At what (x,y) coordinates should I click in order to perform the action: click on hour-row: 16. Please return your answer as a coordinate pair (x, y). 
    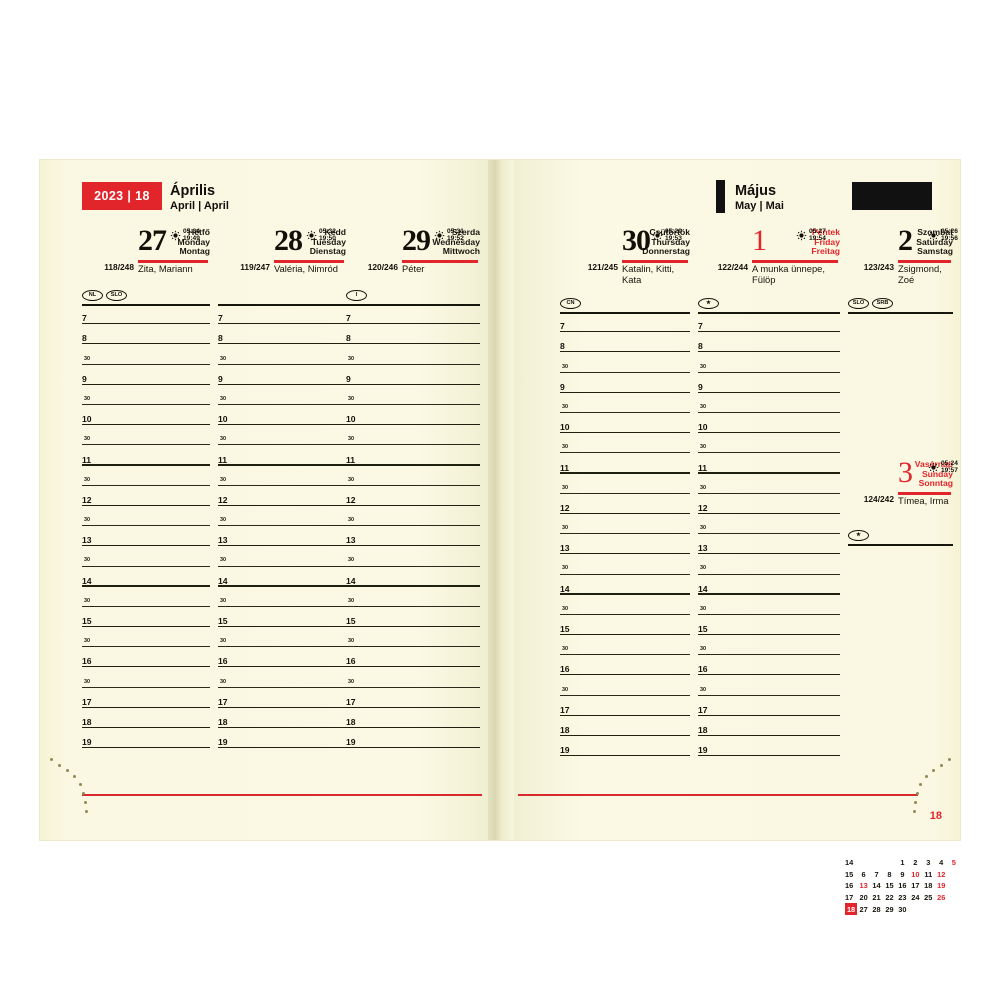
    Looking at the image, I should click on (625, 665).